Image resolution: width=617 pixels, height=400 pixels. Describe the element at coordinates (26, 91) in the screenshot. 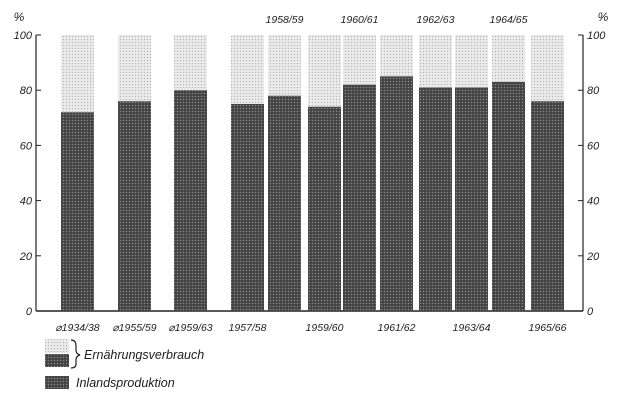

I see `y-tick-label-left: 80` at that location.